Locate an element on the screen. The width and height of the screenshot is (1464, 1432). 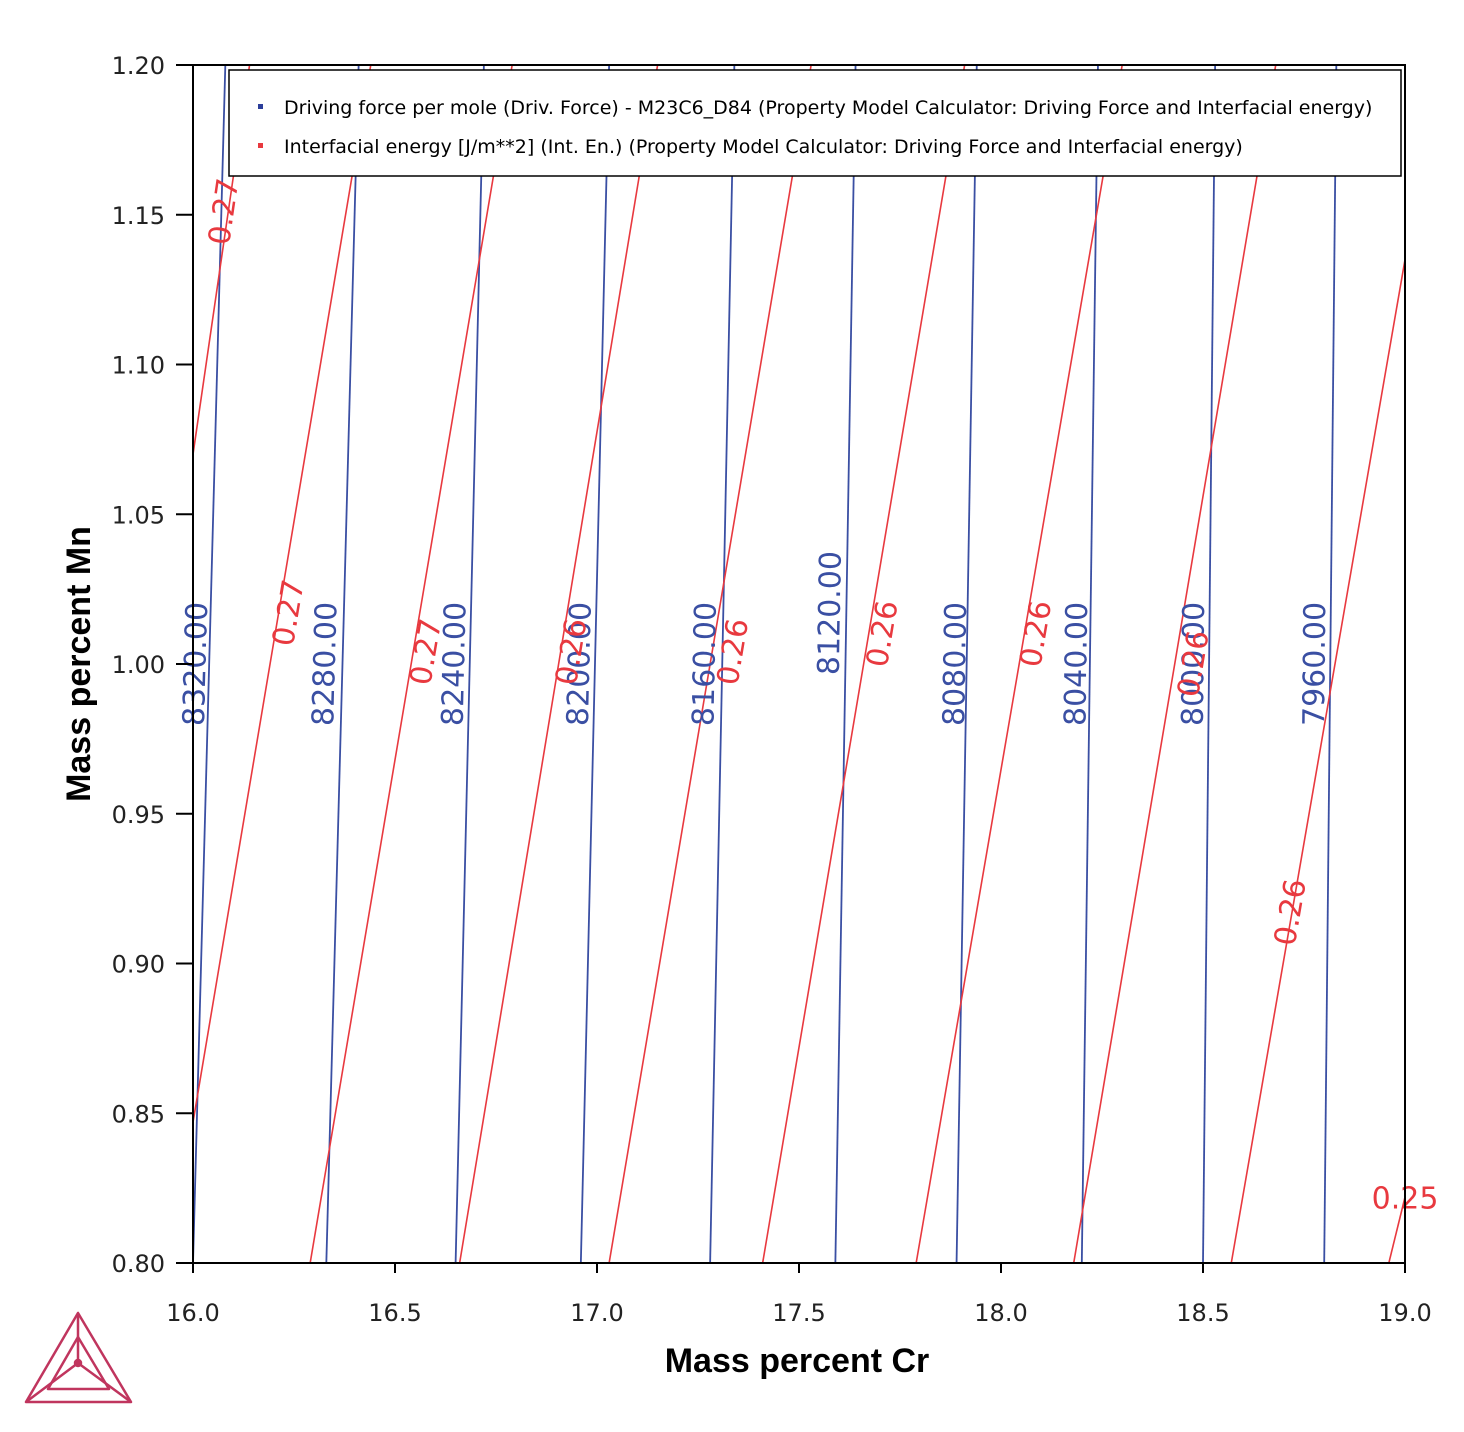
y-tick-label: 0.85 is located at coordinates (138, 1114).